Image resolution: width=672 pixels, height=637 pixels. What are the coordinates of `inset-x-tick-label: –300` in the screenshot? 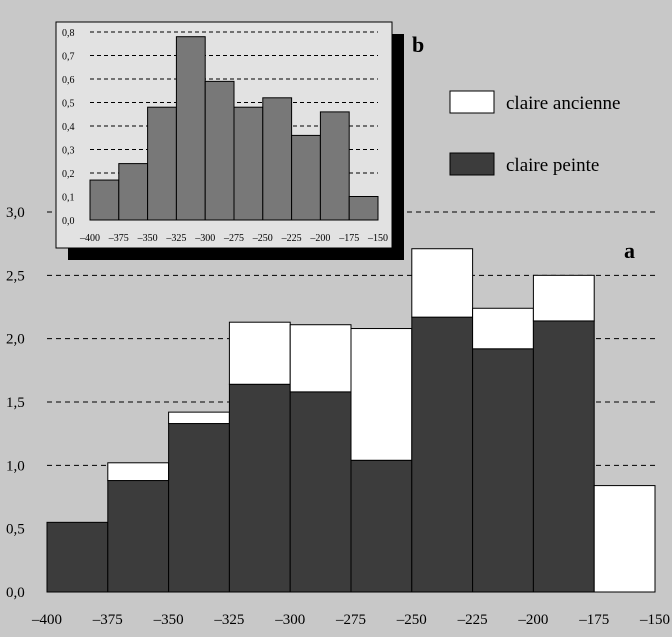 It's located at (204, 238).